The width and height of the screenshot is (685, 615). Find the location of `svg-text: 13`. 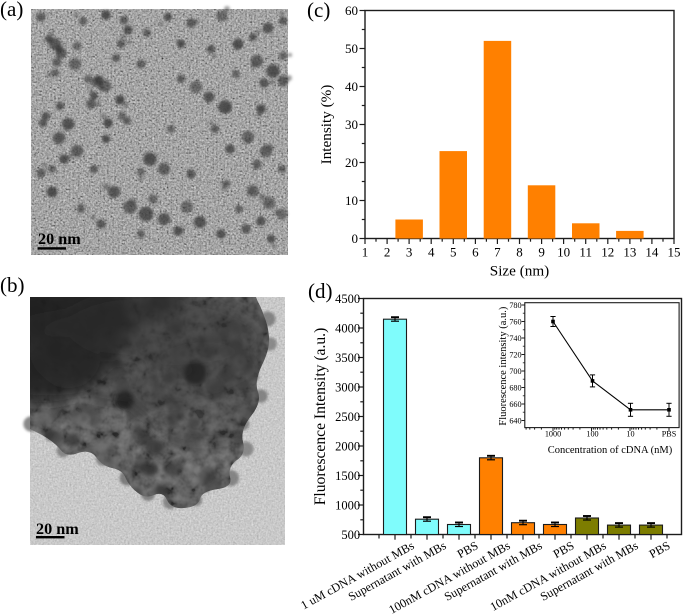

svg-text: 13 is located at coordinates (629, 252).